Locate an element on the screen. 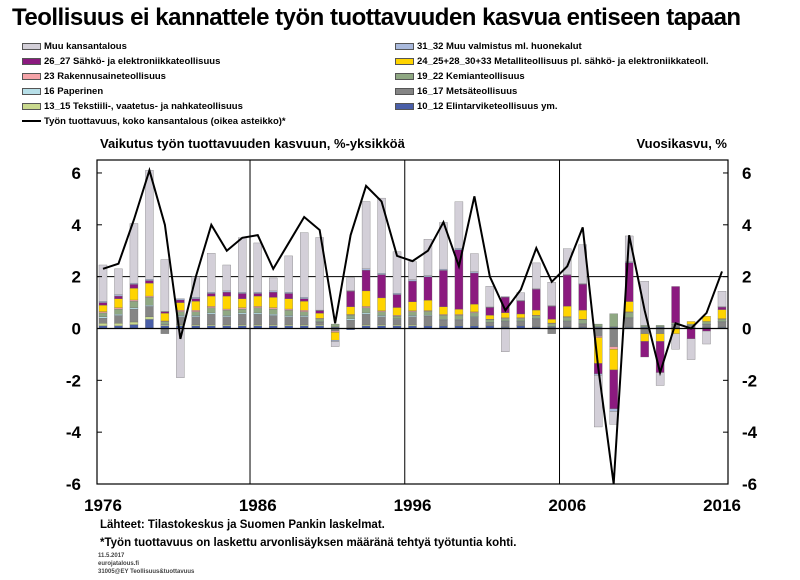 The image size is (800, 580). legend-item: Muu kansantalous is located at coordinates (74, 46).